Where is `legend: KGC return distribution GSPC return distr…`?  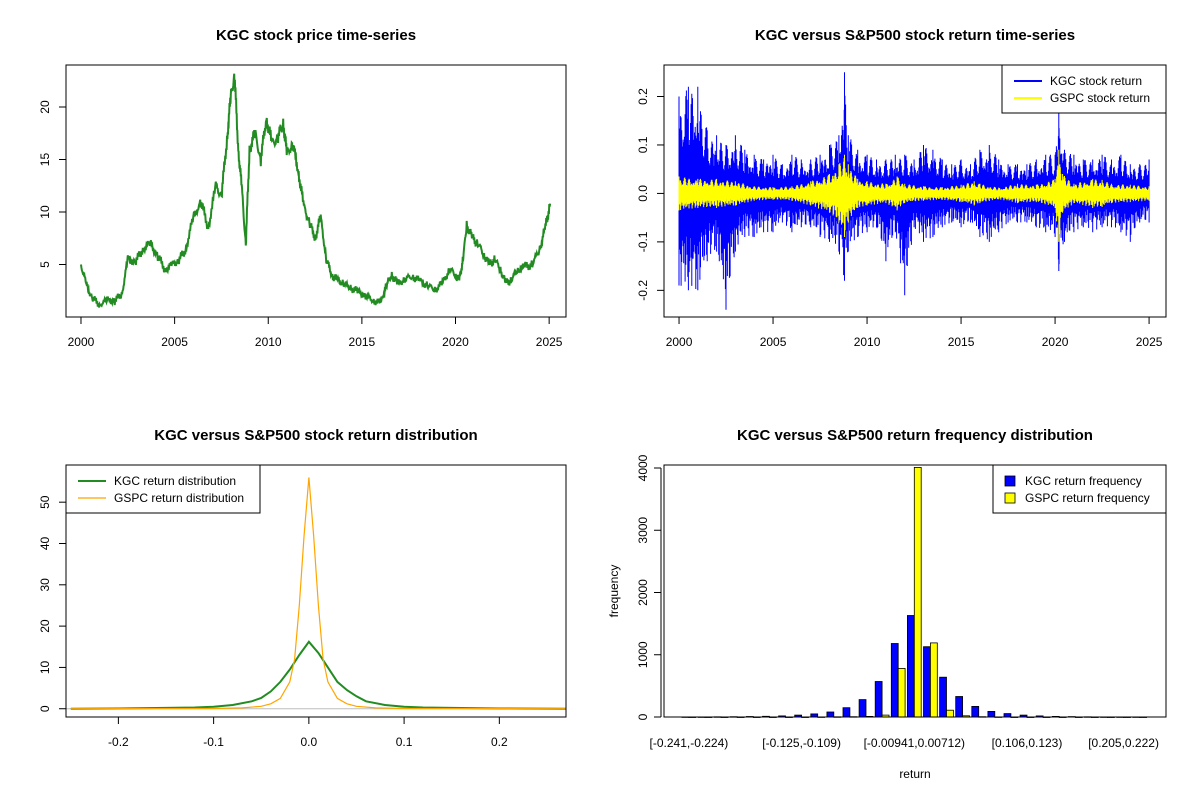
legend: KGC return distribution GSPC return distr… is located at coordinates (163, 489).